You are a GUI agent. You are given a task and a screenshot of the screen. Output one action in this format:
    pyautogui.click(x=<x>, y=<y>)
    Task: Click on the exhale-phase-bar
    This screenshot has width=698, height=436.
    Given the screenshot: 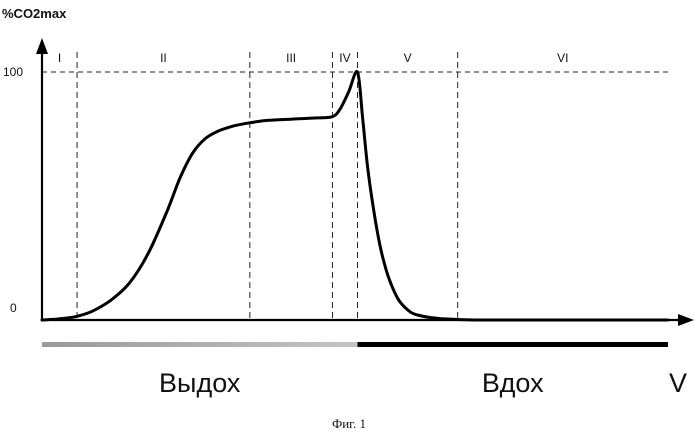 What is the action you would take?
    pyautogui.click(x=200, y=344)
    